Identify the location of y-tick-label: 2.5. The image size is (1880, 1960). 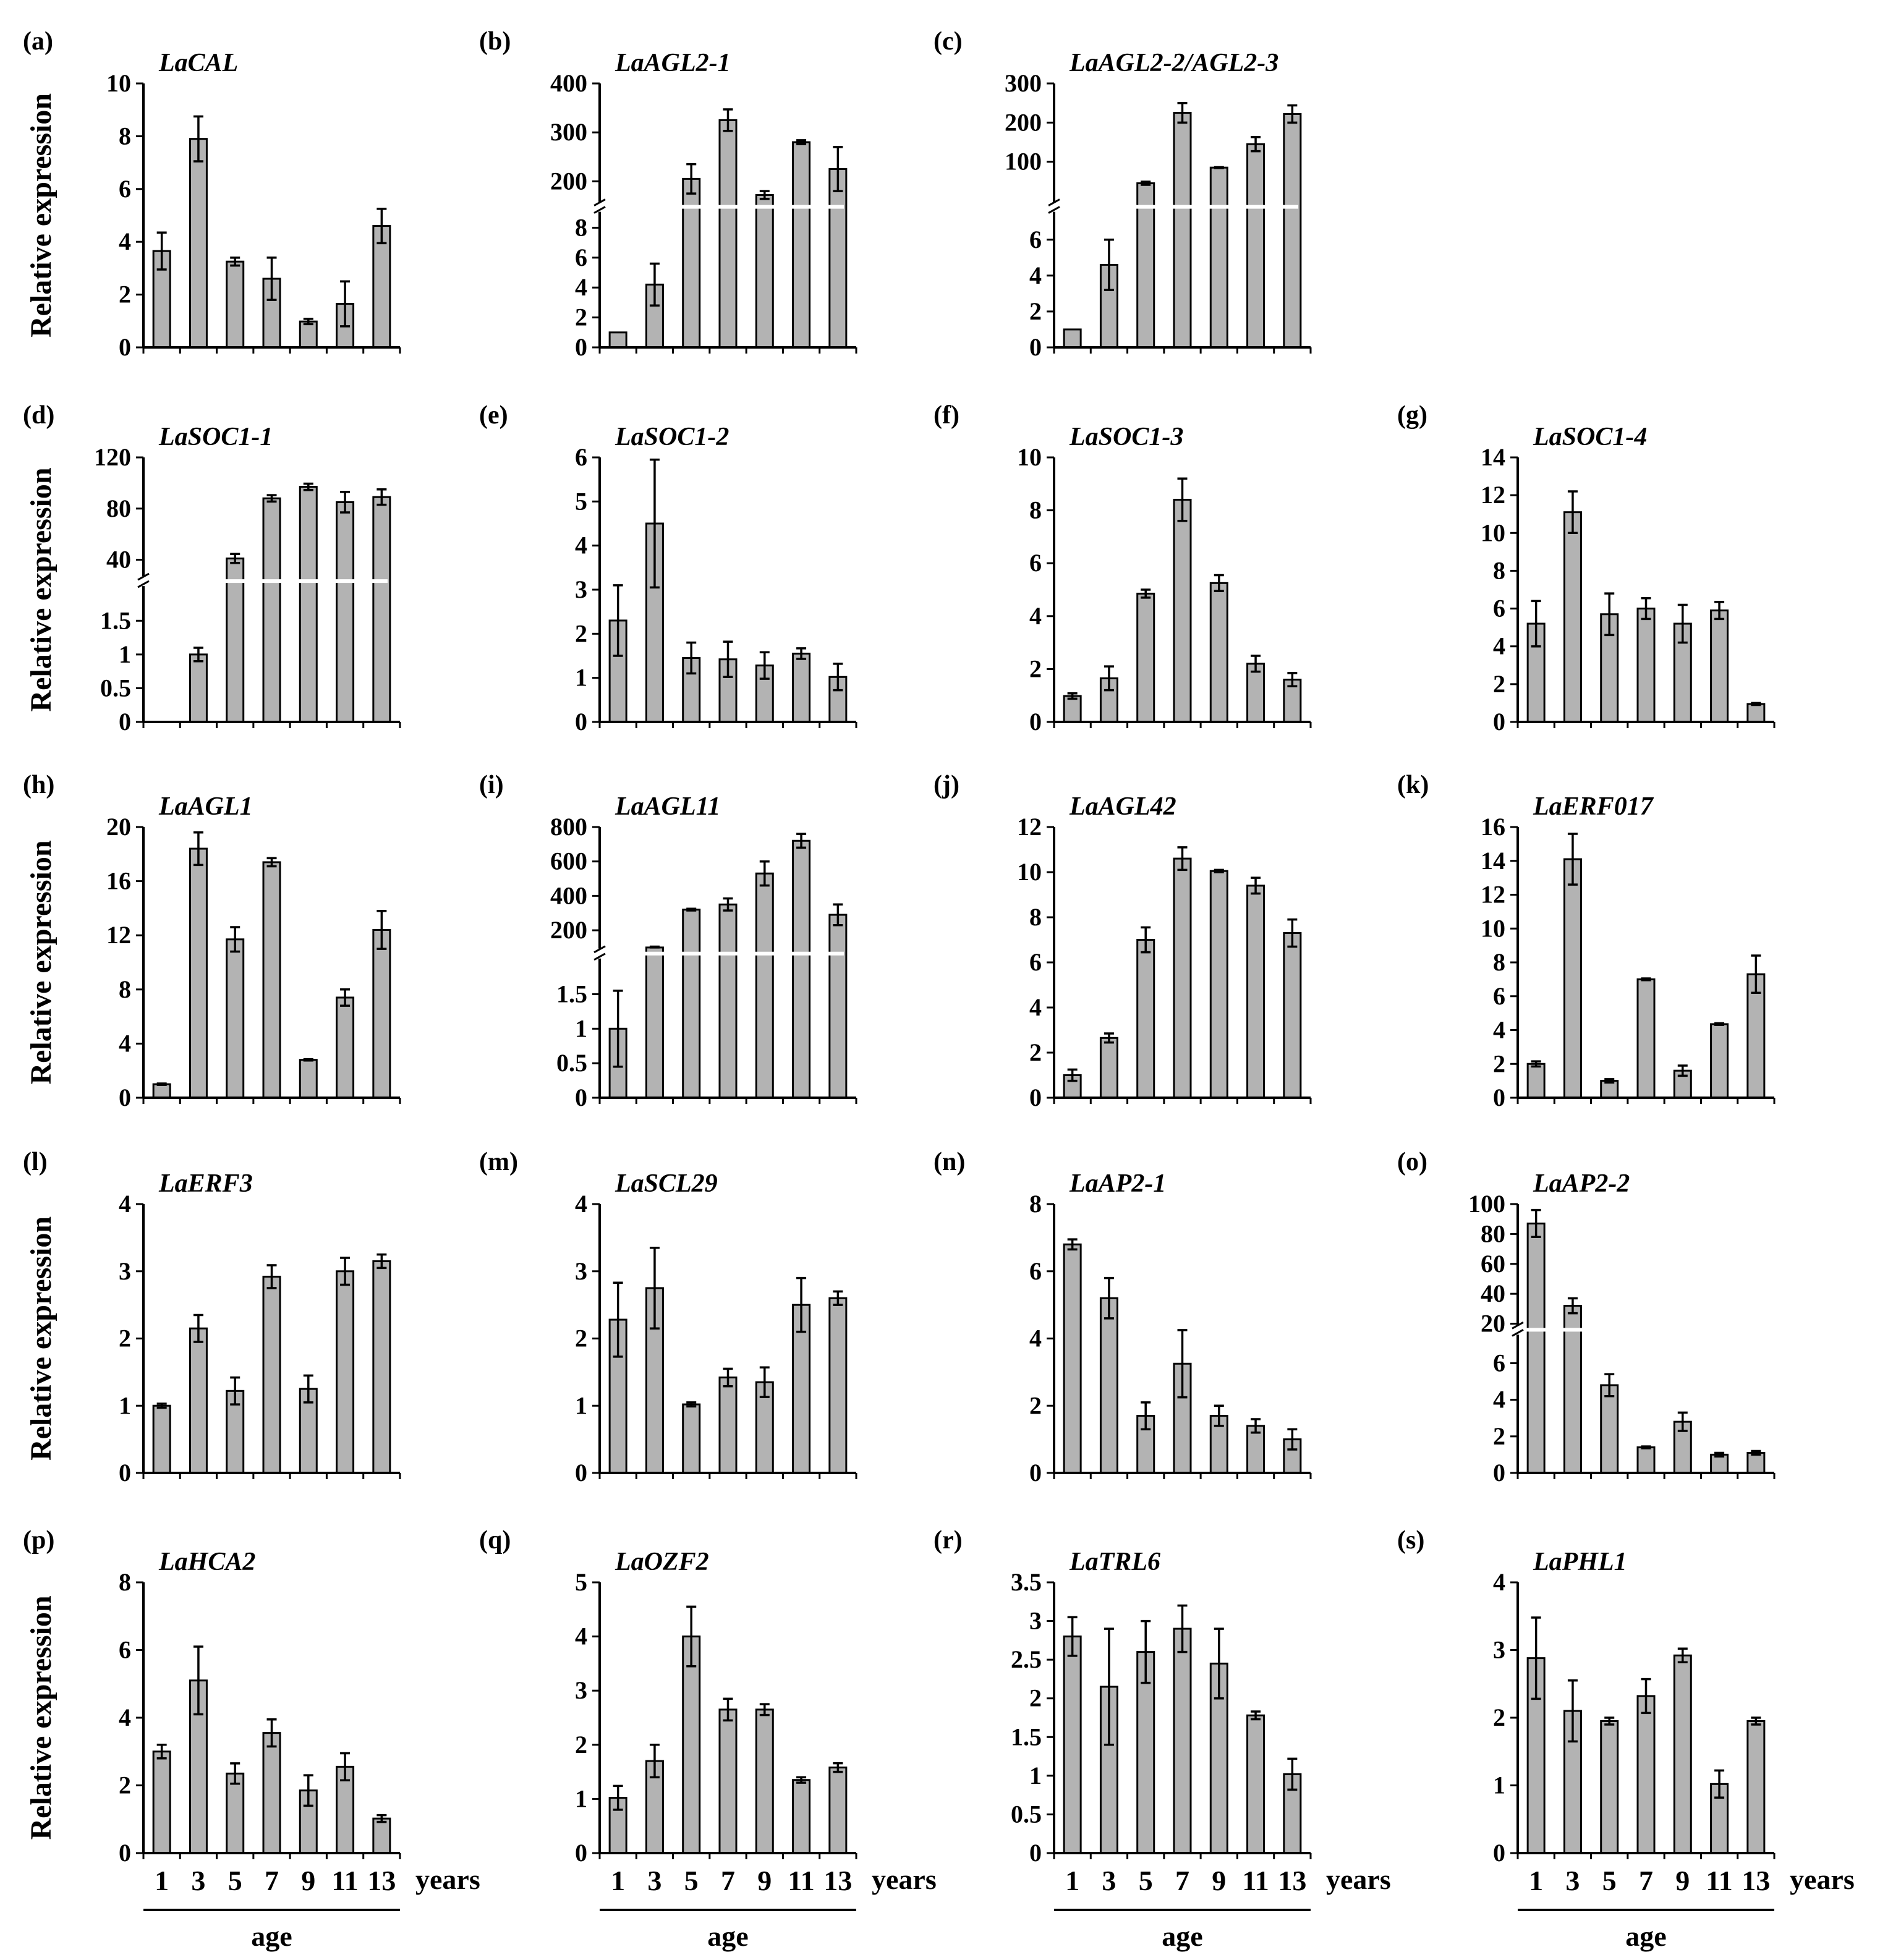
(1026, 1659).